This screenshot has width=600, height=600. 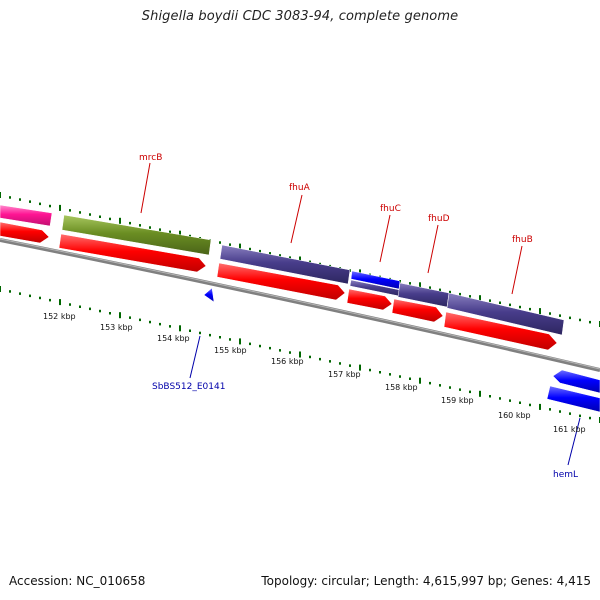 What do you see at coordinates (59, 316) in the screenshot?
I see `kbp-label: 152 kbp` at bounding box center [59, 316].